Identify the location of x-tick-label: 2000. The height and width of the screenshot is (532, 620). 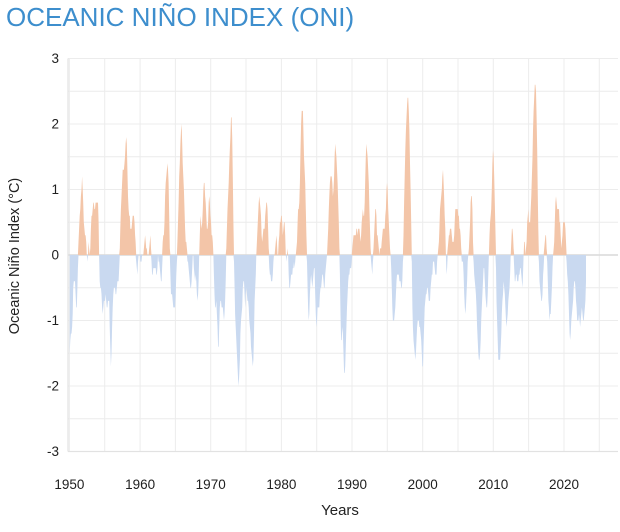
(423, 484).